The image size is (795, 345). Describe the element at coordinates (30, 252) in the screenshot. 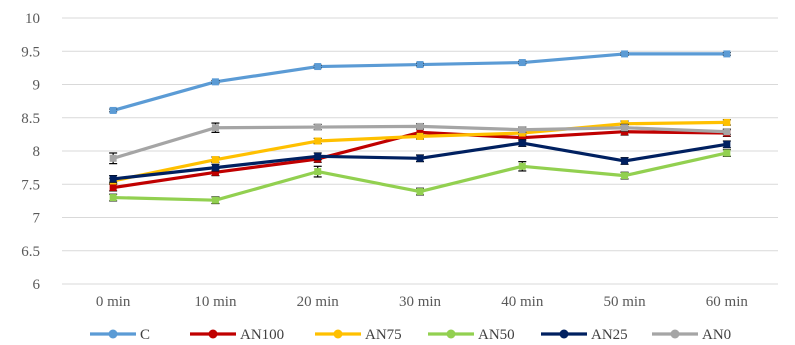

I see `y-tick-label: 6.5` at that location.